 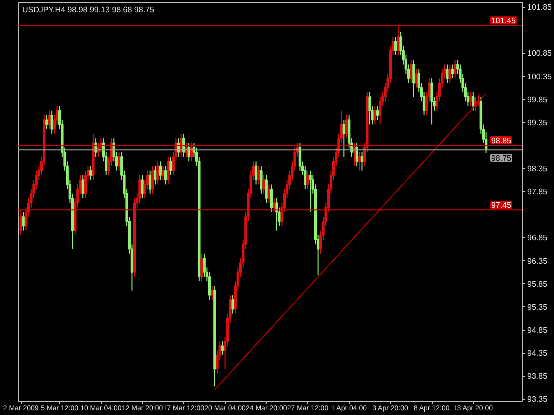 I want to click on y-tick-label: 94.85, so click(x=538, y=331).